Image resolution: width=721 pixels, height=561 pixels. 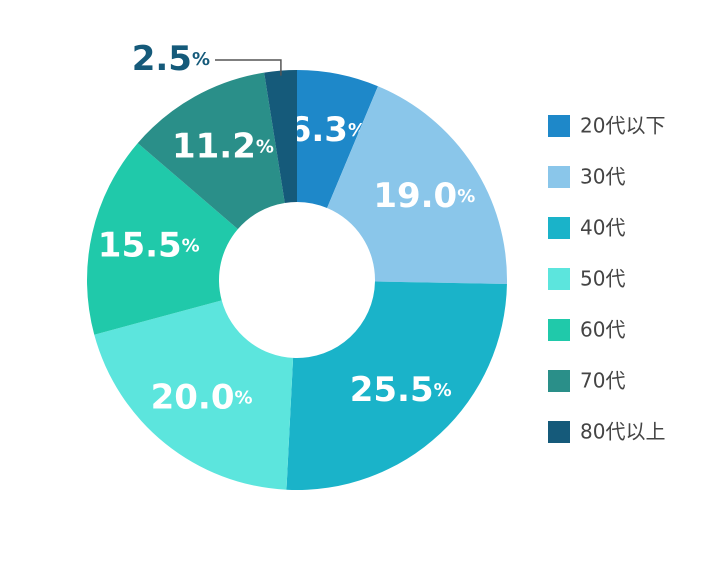 I want to click on legend-label: 50代, so click(x=602, y=279).